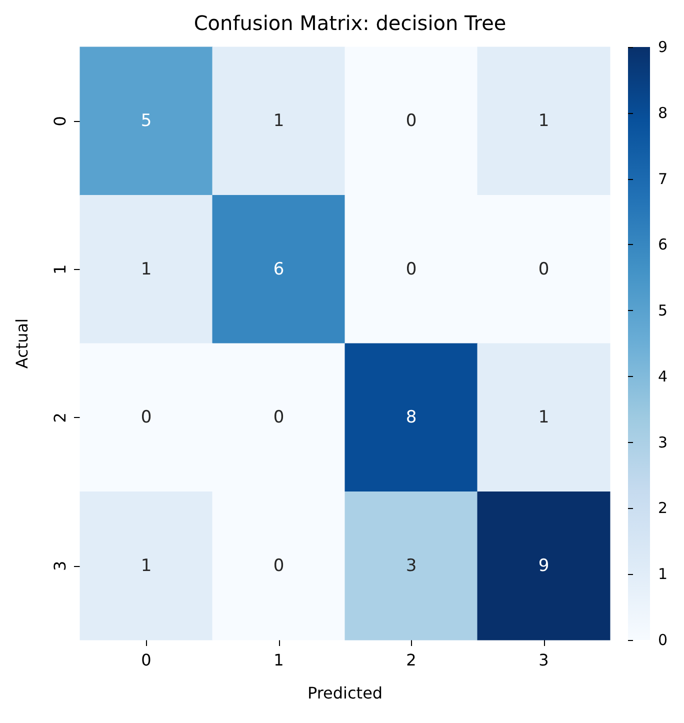 Image resolution: width=684 pixels, height=723 pixels. I want to click on data-label: 6, so click(278, 269).